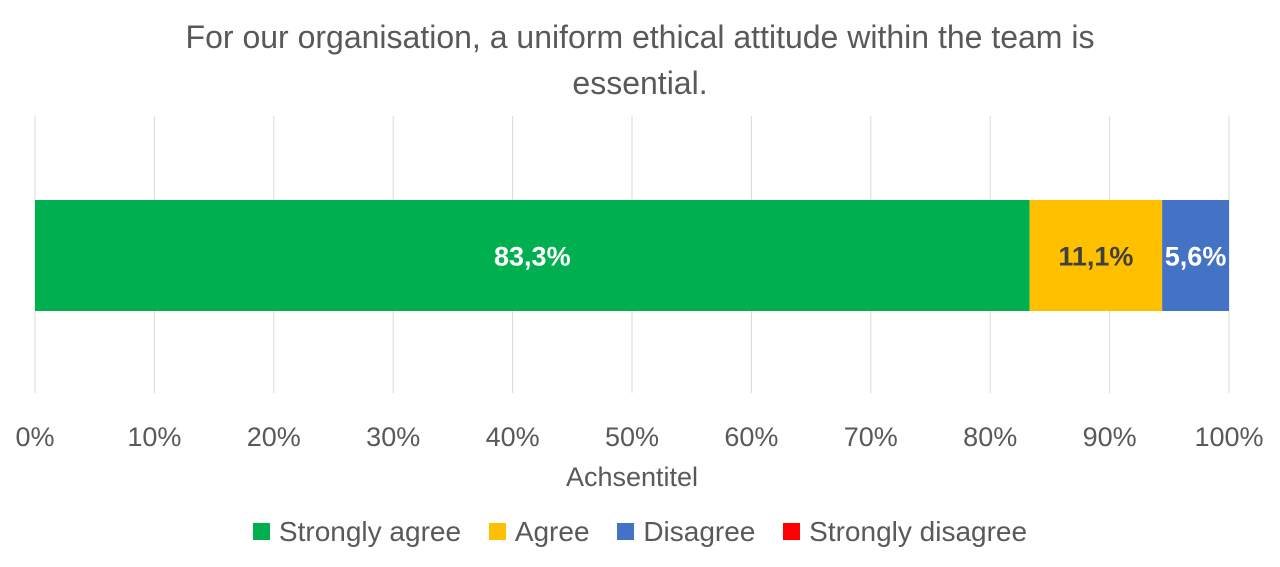  I want to click on x-tick-label: 70%, so click(871, 437).